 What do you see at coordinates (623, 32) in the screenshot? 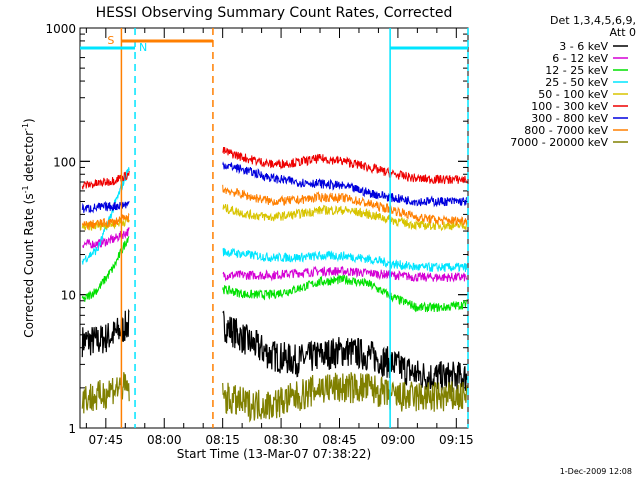
I see `legend-header: Att 0` at bounding box center [623, 32].